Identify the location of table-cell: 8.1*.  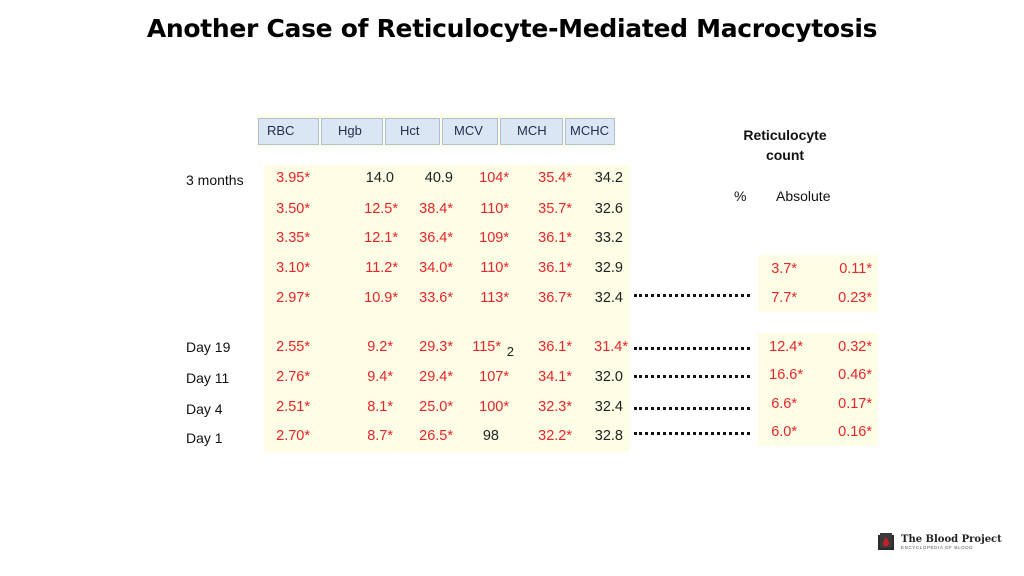
(380, 407).